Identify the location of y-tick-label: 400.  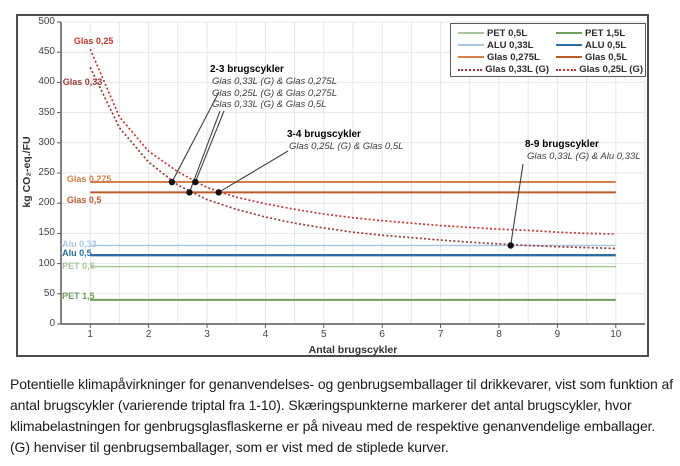
(46, 82).